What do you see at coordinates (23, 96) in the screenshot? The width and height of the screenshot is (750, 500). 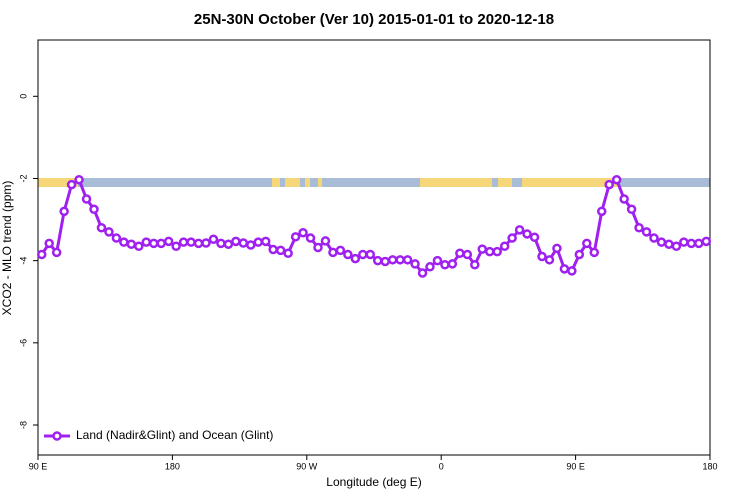 I see `y-tick-label: 0` at bounding box center [23, 96].